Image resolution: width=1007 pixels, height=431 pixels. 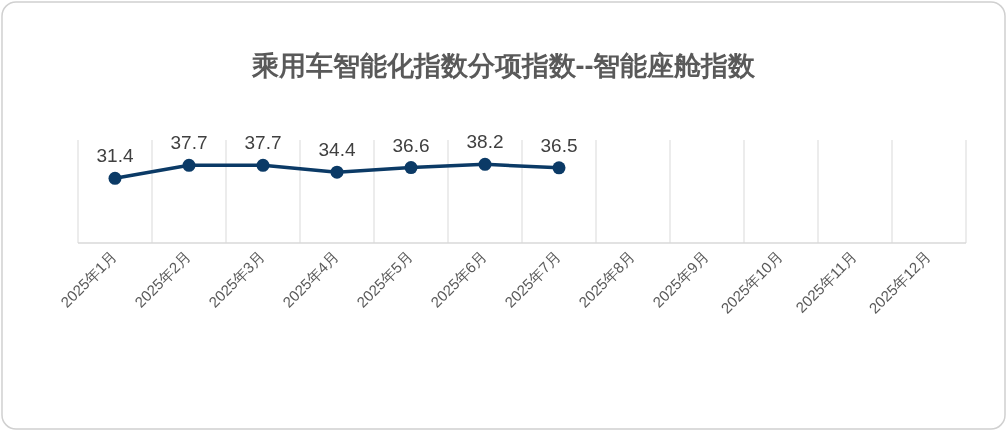 What do you see at coordinates (337, 150) in the screenshot?
I see `data-label: 34.4` at bounding box center [337, 150].